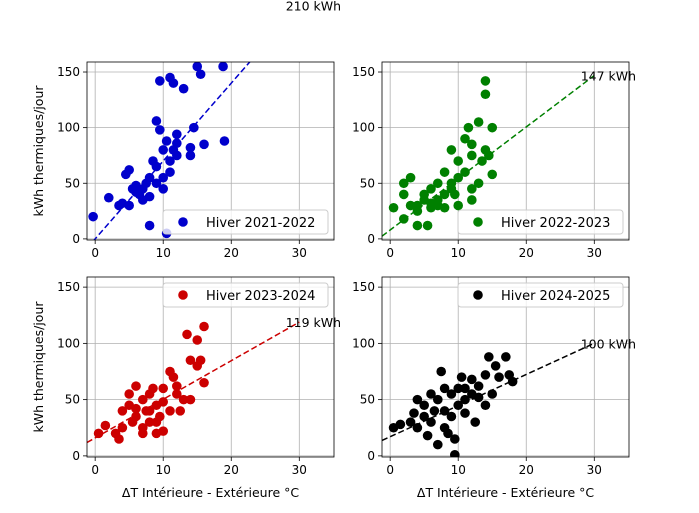 The image size is (699, 513). I want to click on axes-frame, so click(505, 367).